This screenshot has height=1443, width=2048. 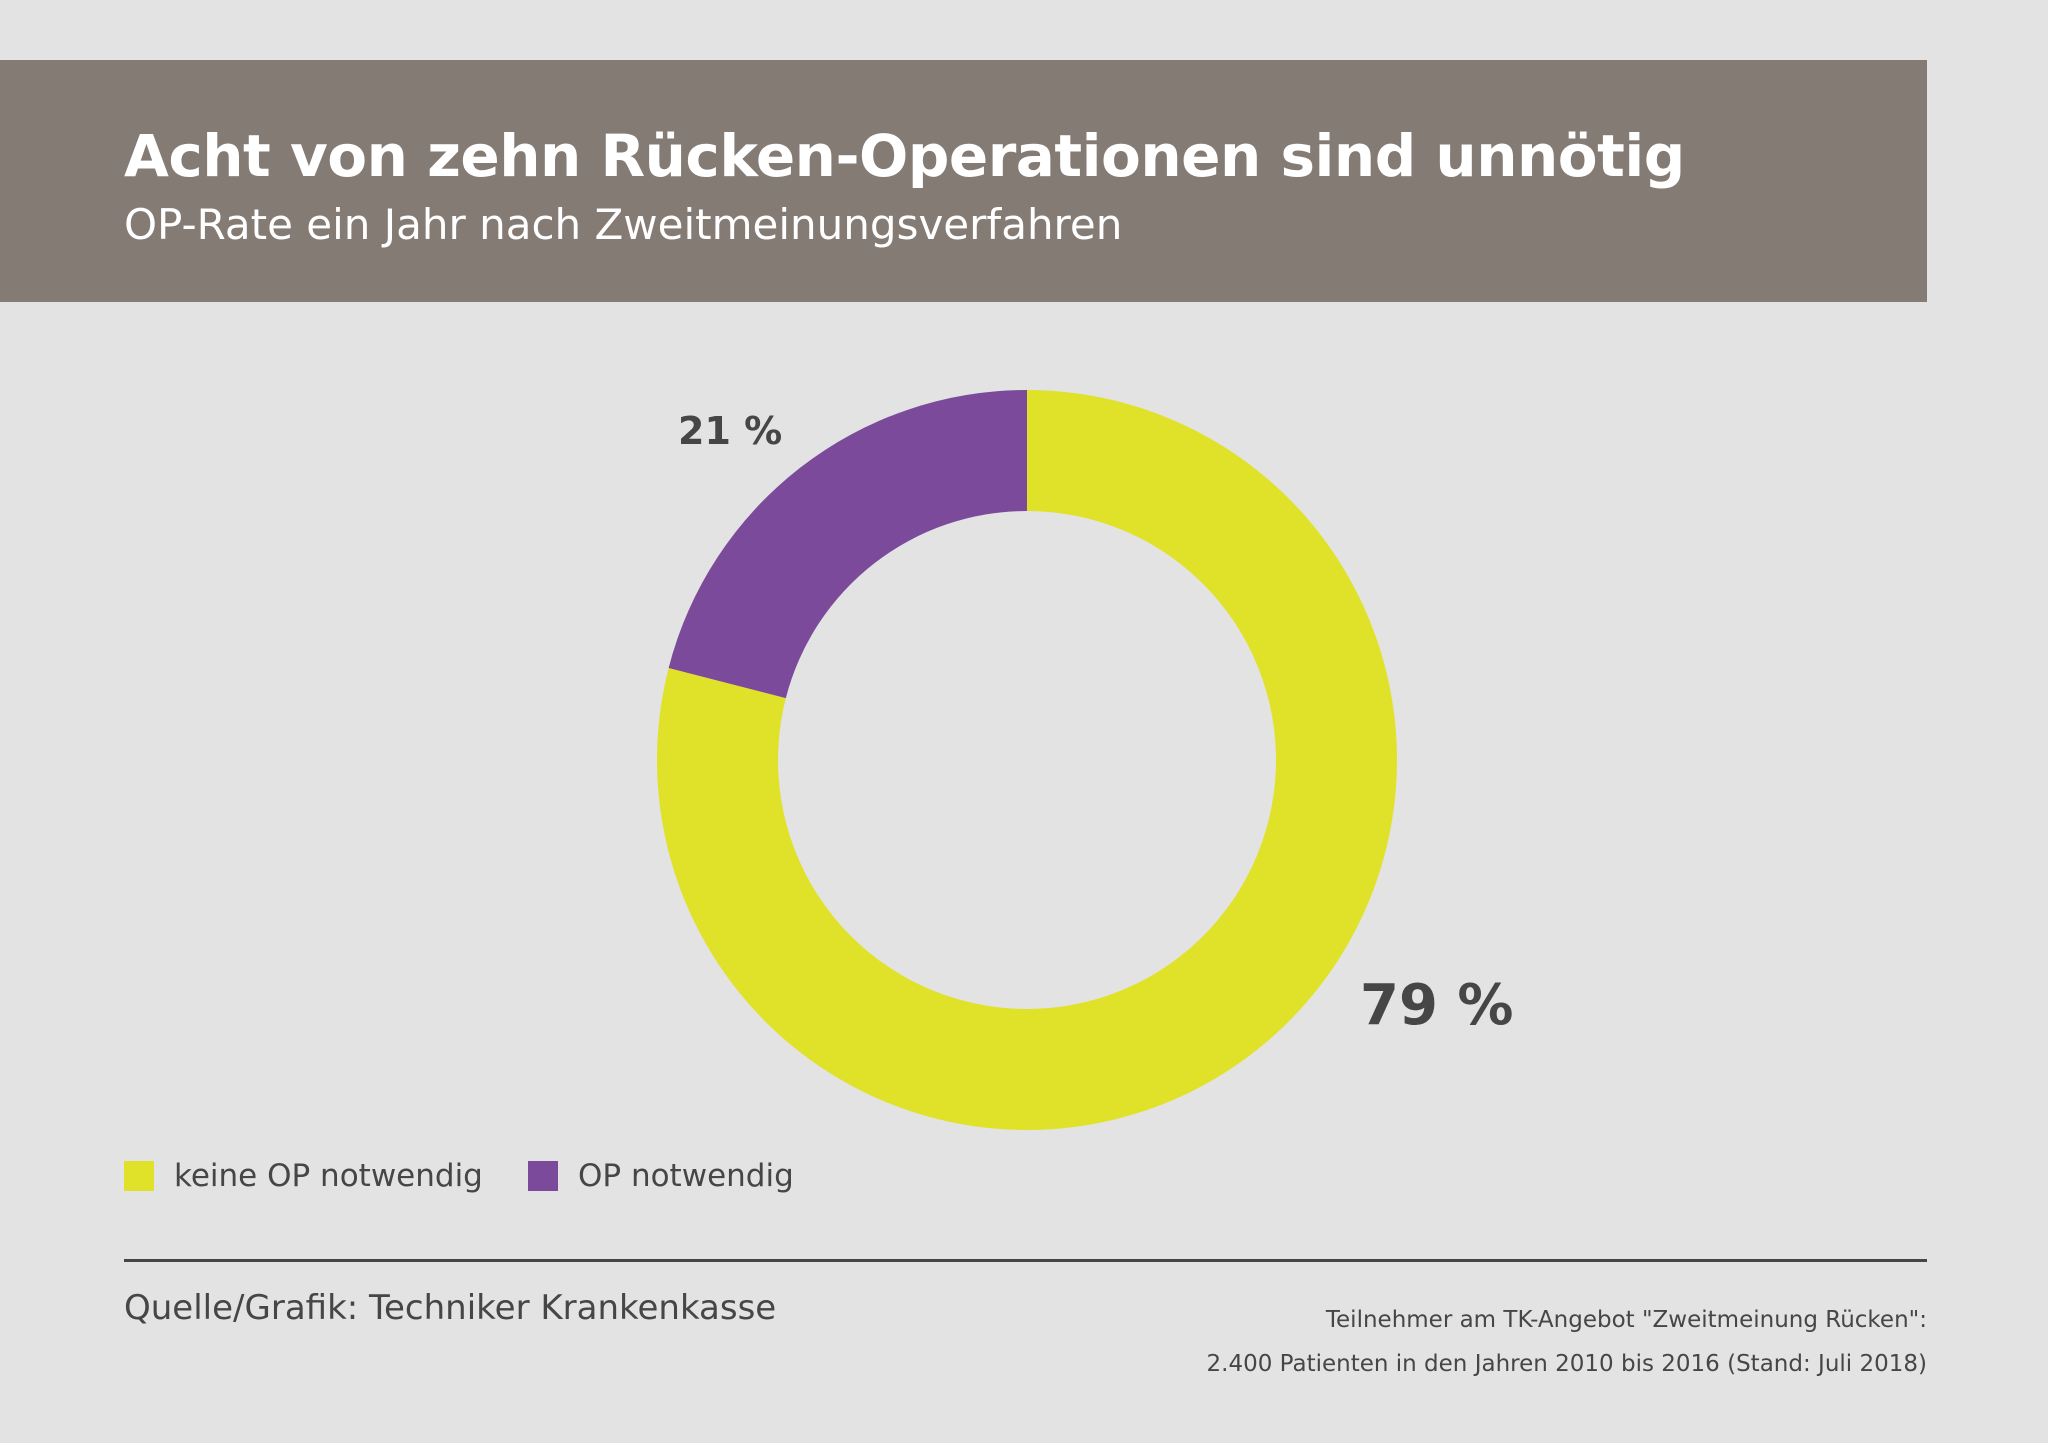 What do you see at coordinates (450, 1308) in the screenshot?
I see `source-credit: Quelle/Grafik: Techniker Krankenkasse` at bounding box center [450, 1308].